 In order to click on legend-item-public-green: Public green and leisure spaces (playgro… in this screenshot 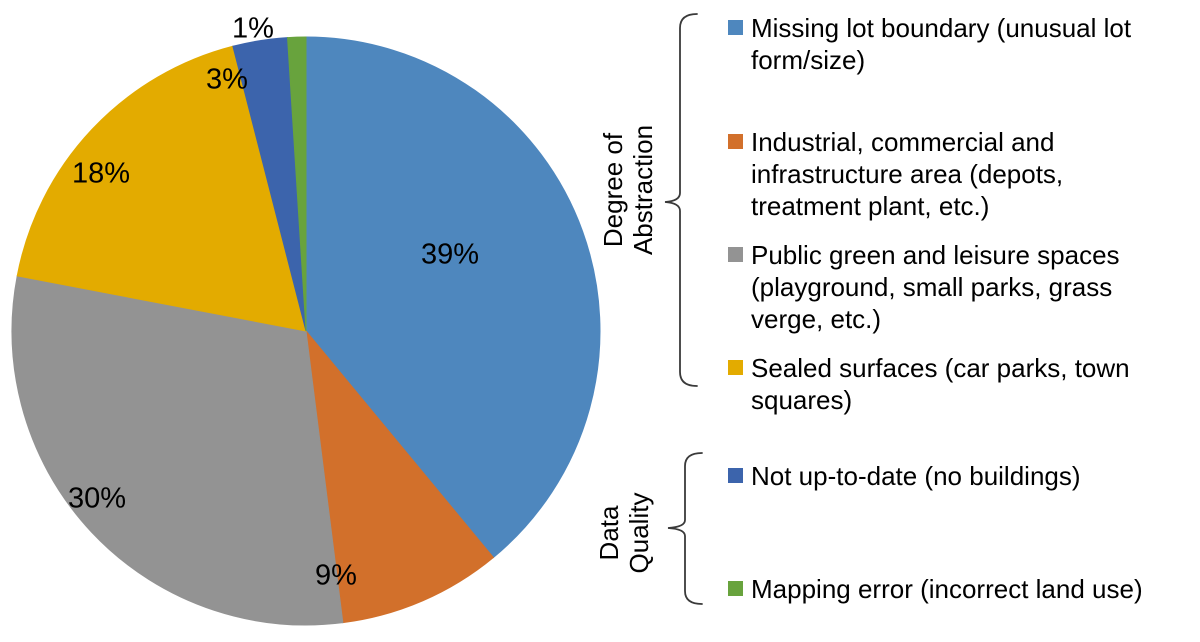, I will do `click(959, 287)`.